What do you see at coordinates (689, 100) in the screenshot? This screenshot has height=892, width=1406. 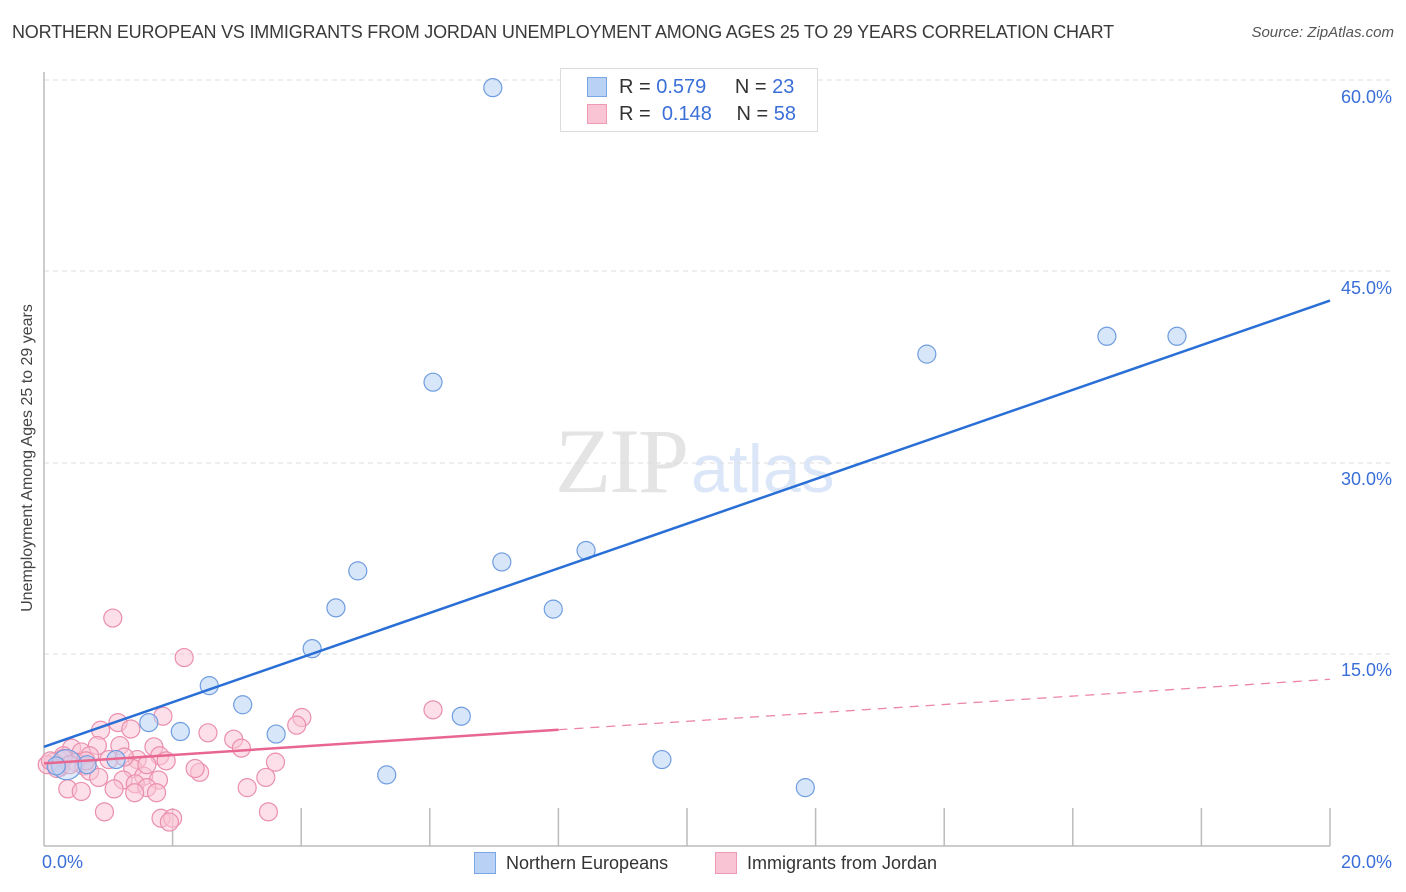 I see `stats-legend: R = 0.579 N = 23 R = 0.148 N = 58` at bounding box center [689, 100].